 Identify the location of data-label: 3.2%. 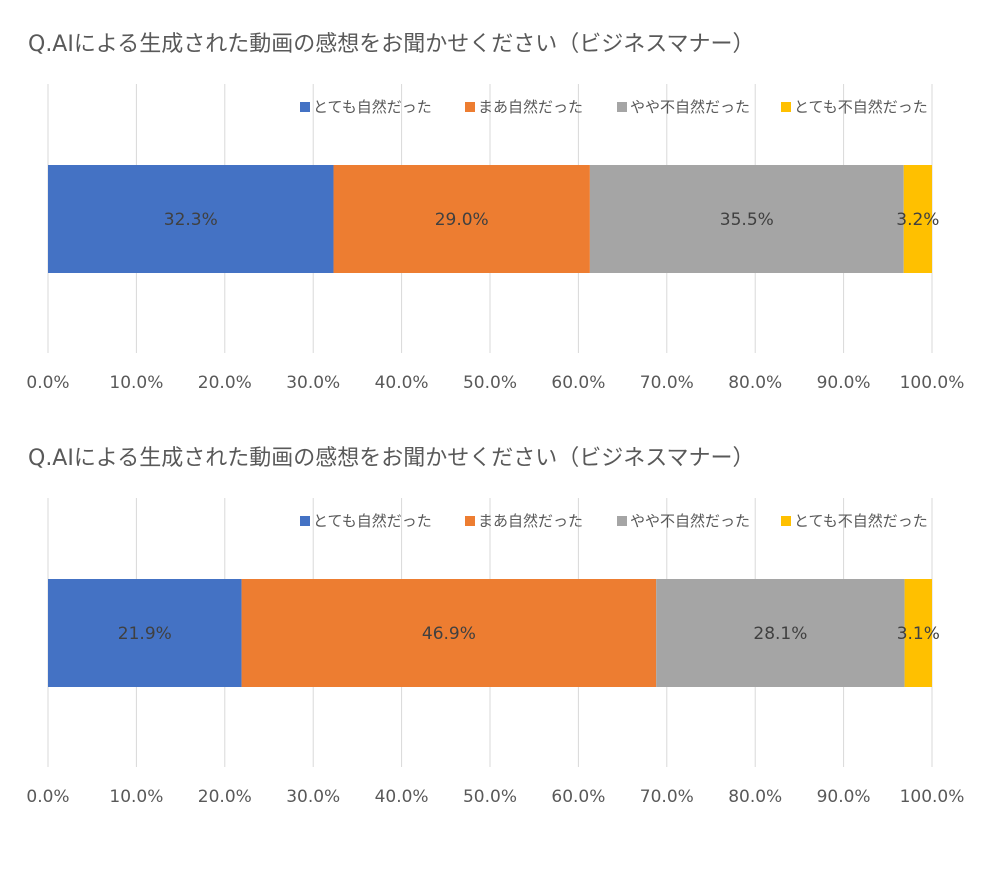
(917, 220).